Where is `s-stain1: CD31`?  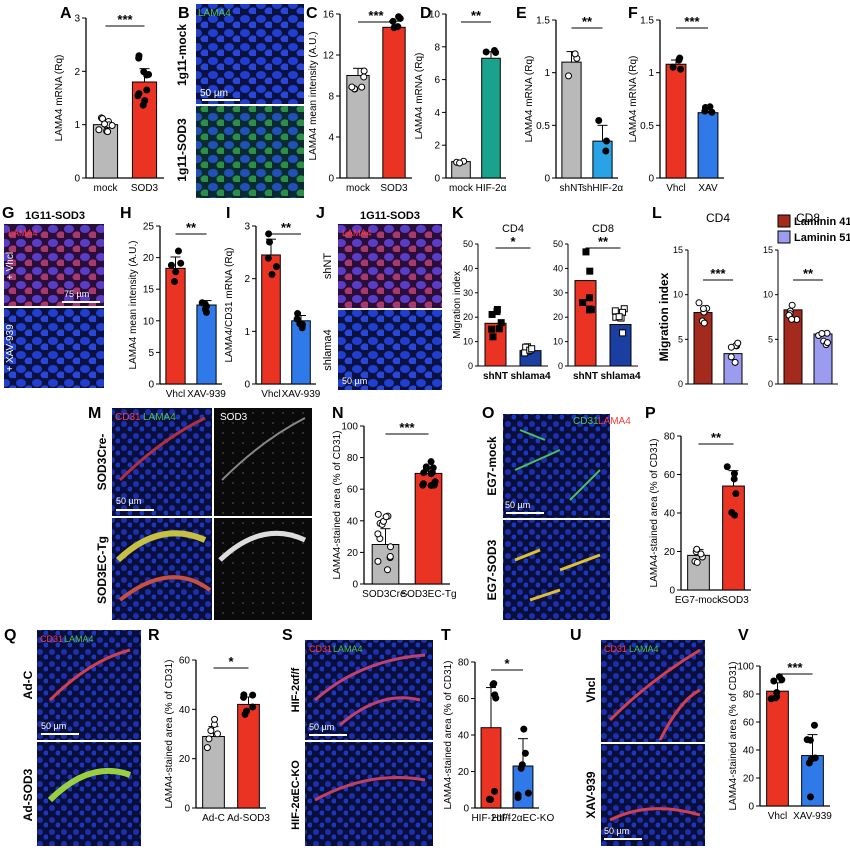 s-stain1: CD31 is located at coordinates (320, 649).